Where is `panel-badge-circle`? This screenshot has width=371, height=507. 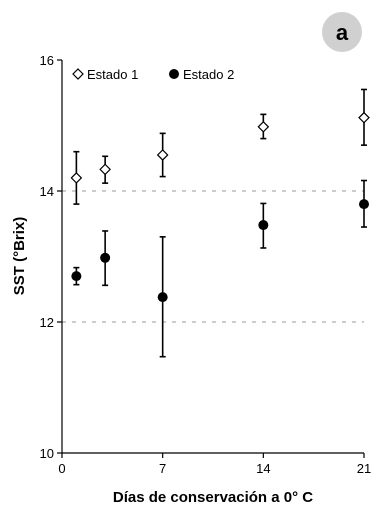 panel-badge-circle is located at coordinates (342, 32).